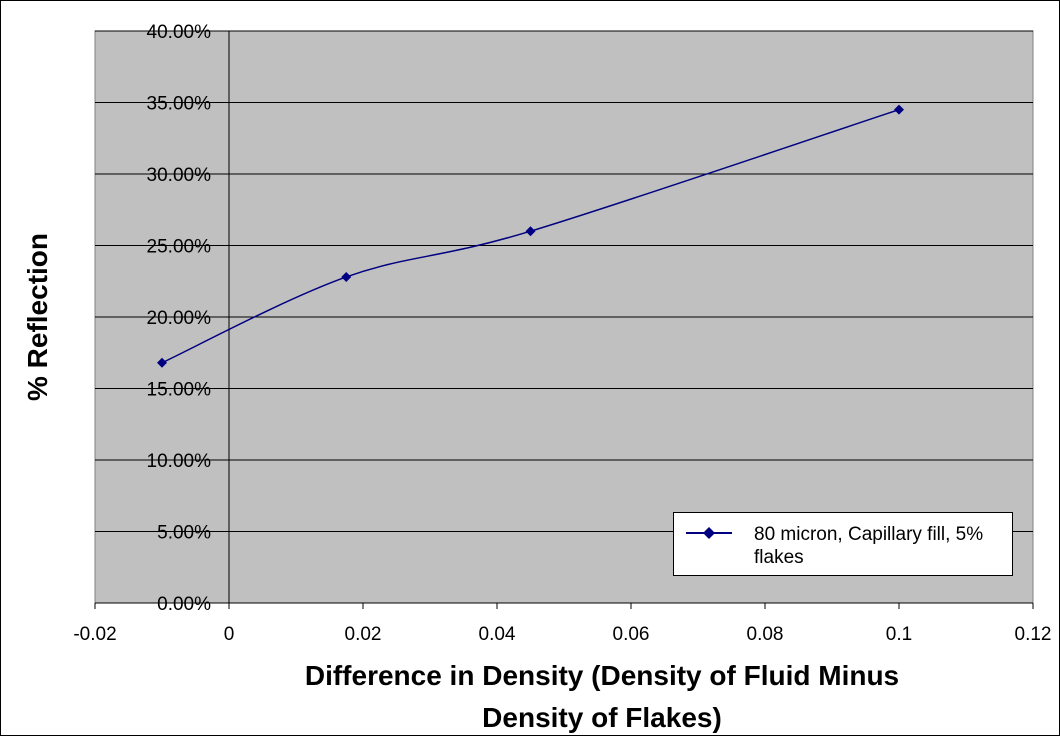 The image size is (1060, 736). I want to click on y-tick-label-8: 40.00%, so click(179, 32).